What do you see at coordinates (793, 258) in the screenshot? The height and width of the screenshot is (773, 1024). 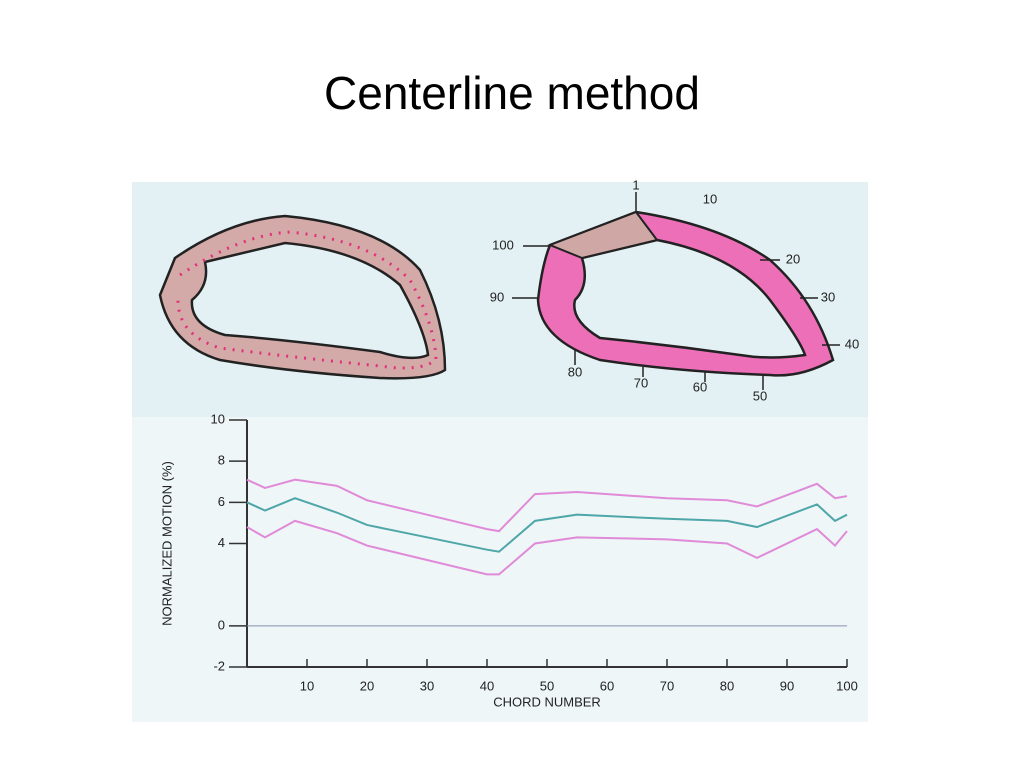 I see `chord-label: 20` at bounding box center [793, 258].